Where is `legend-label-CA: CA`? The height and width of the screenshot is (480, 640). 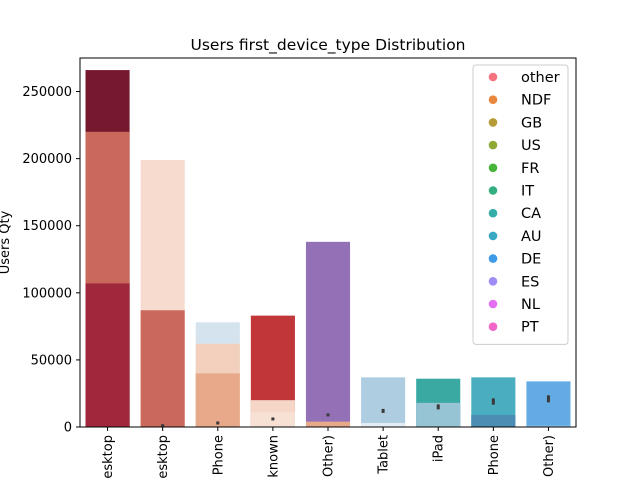 legend-label-CA: CA is located at coordinates (531, 214).